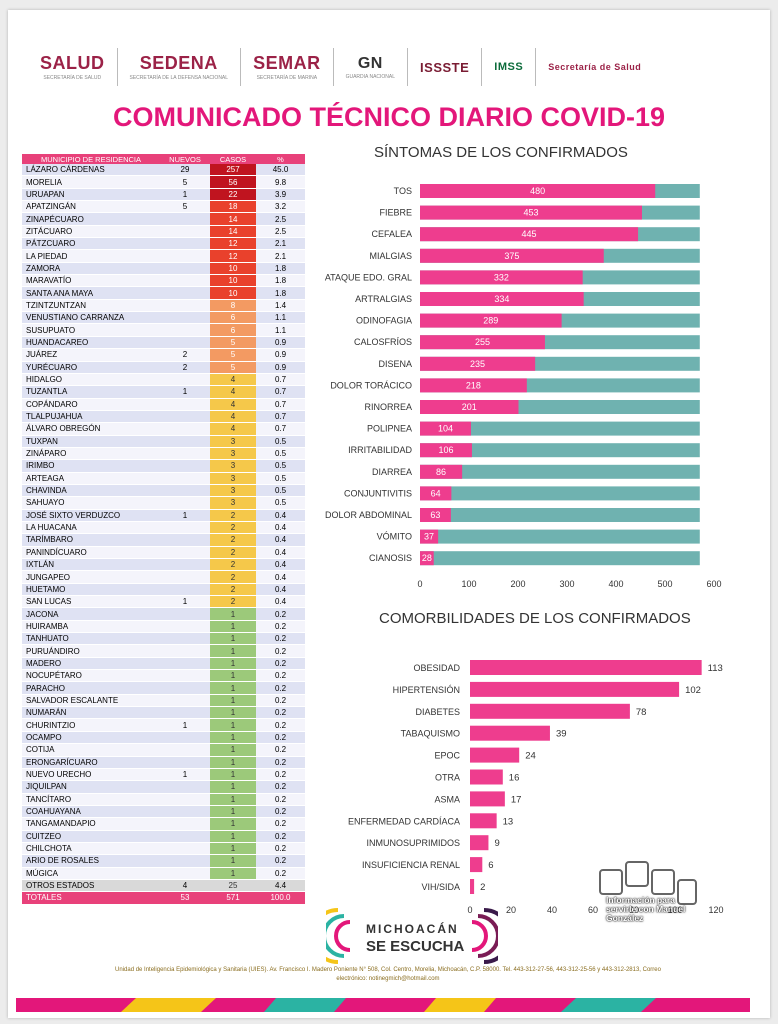 The width and height of the screenshot is (778, 1024). Describe the element at coordinates (383, 1005) in the screenshot. I see `color-stripe` at that location.